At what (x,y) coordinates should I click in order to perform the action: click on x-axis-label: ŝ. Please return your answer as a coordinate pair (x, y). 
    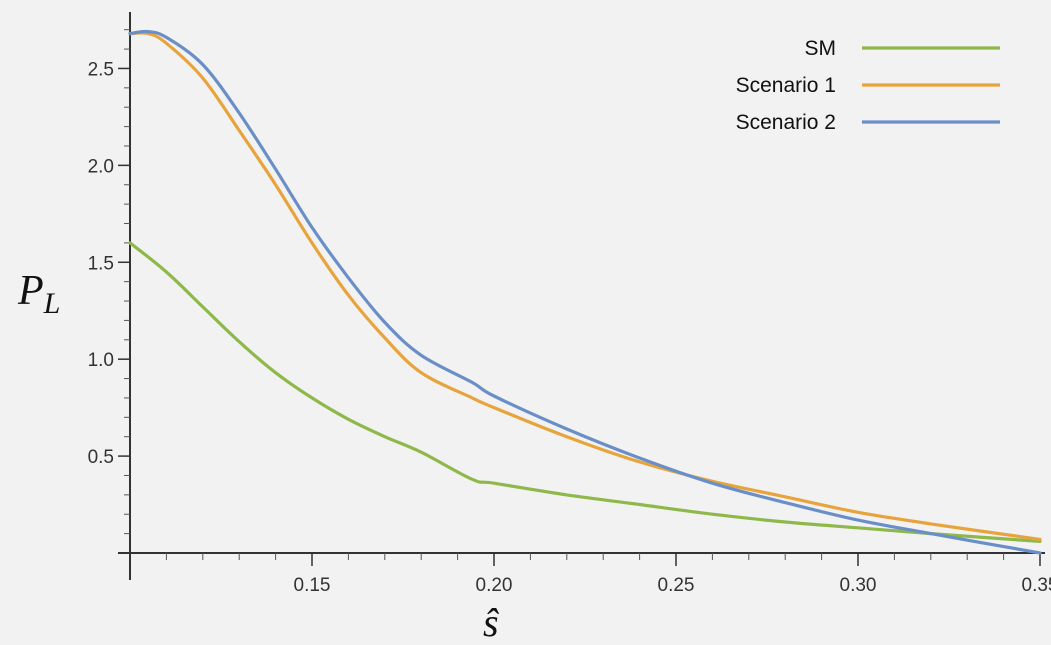
    Looking at the image, I should click on (491, 622).